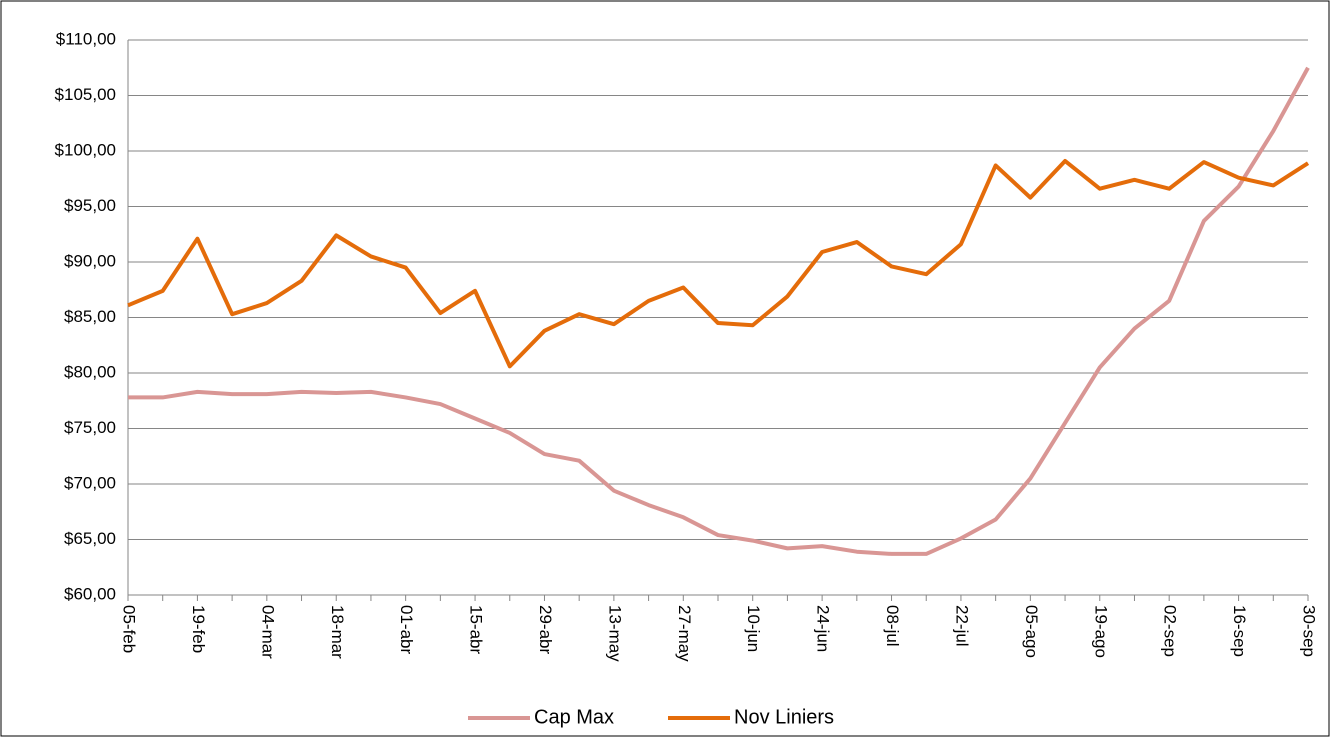 This screenshot has height=737, width=1330. Describe the element at coordinates (892, 626) in the screenshot. I see `x-tick-label: 08-jul` at that location.